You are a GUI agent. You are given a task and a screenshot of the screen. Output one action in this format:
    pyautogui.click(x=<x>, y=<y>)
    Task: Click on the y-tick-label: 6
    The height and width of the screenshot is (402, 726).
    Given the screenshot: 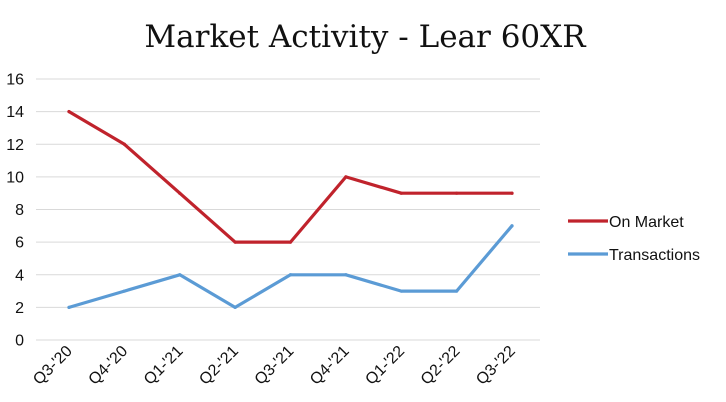 What is the action you would take?
    pyautogui.click(x=19, y=243)
    